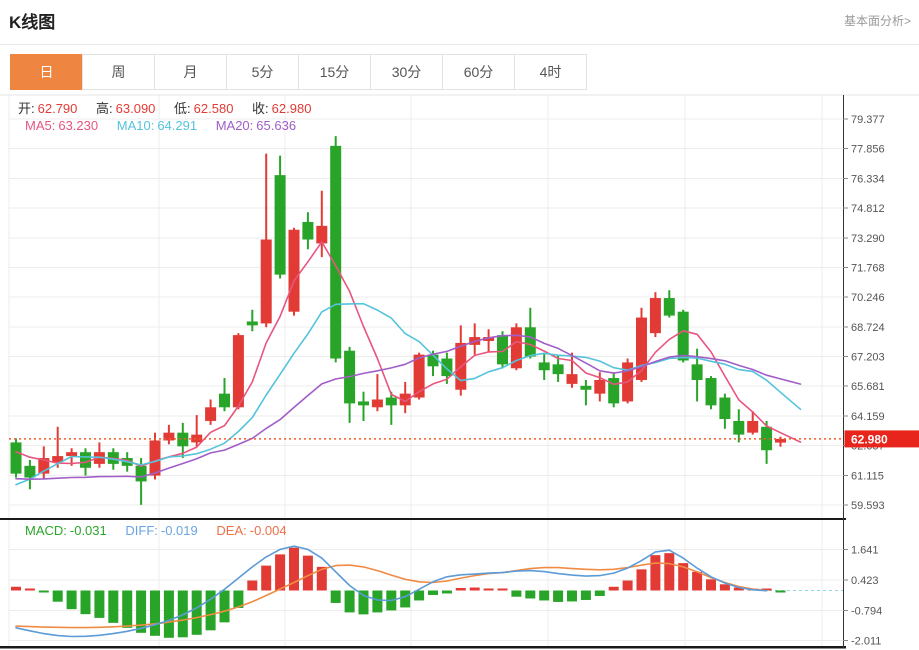 The image size is (919, 650). What do you see at coordinates (478, 72) in the screenshot?
I see `tab-60min: 60分` at bounding box center [478, 72].